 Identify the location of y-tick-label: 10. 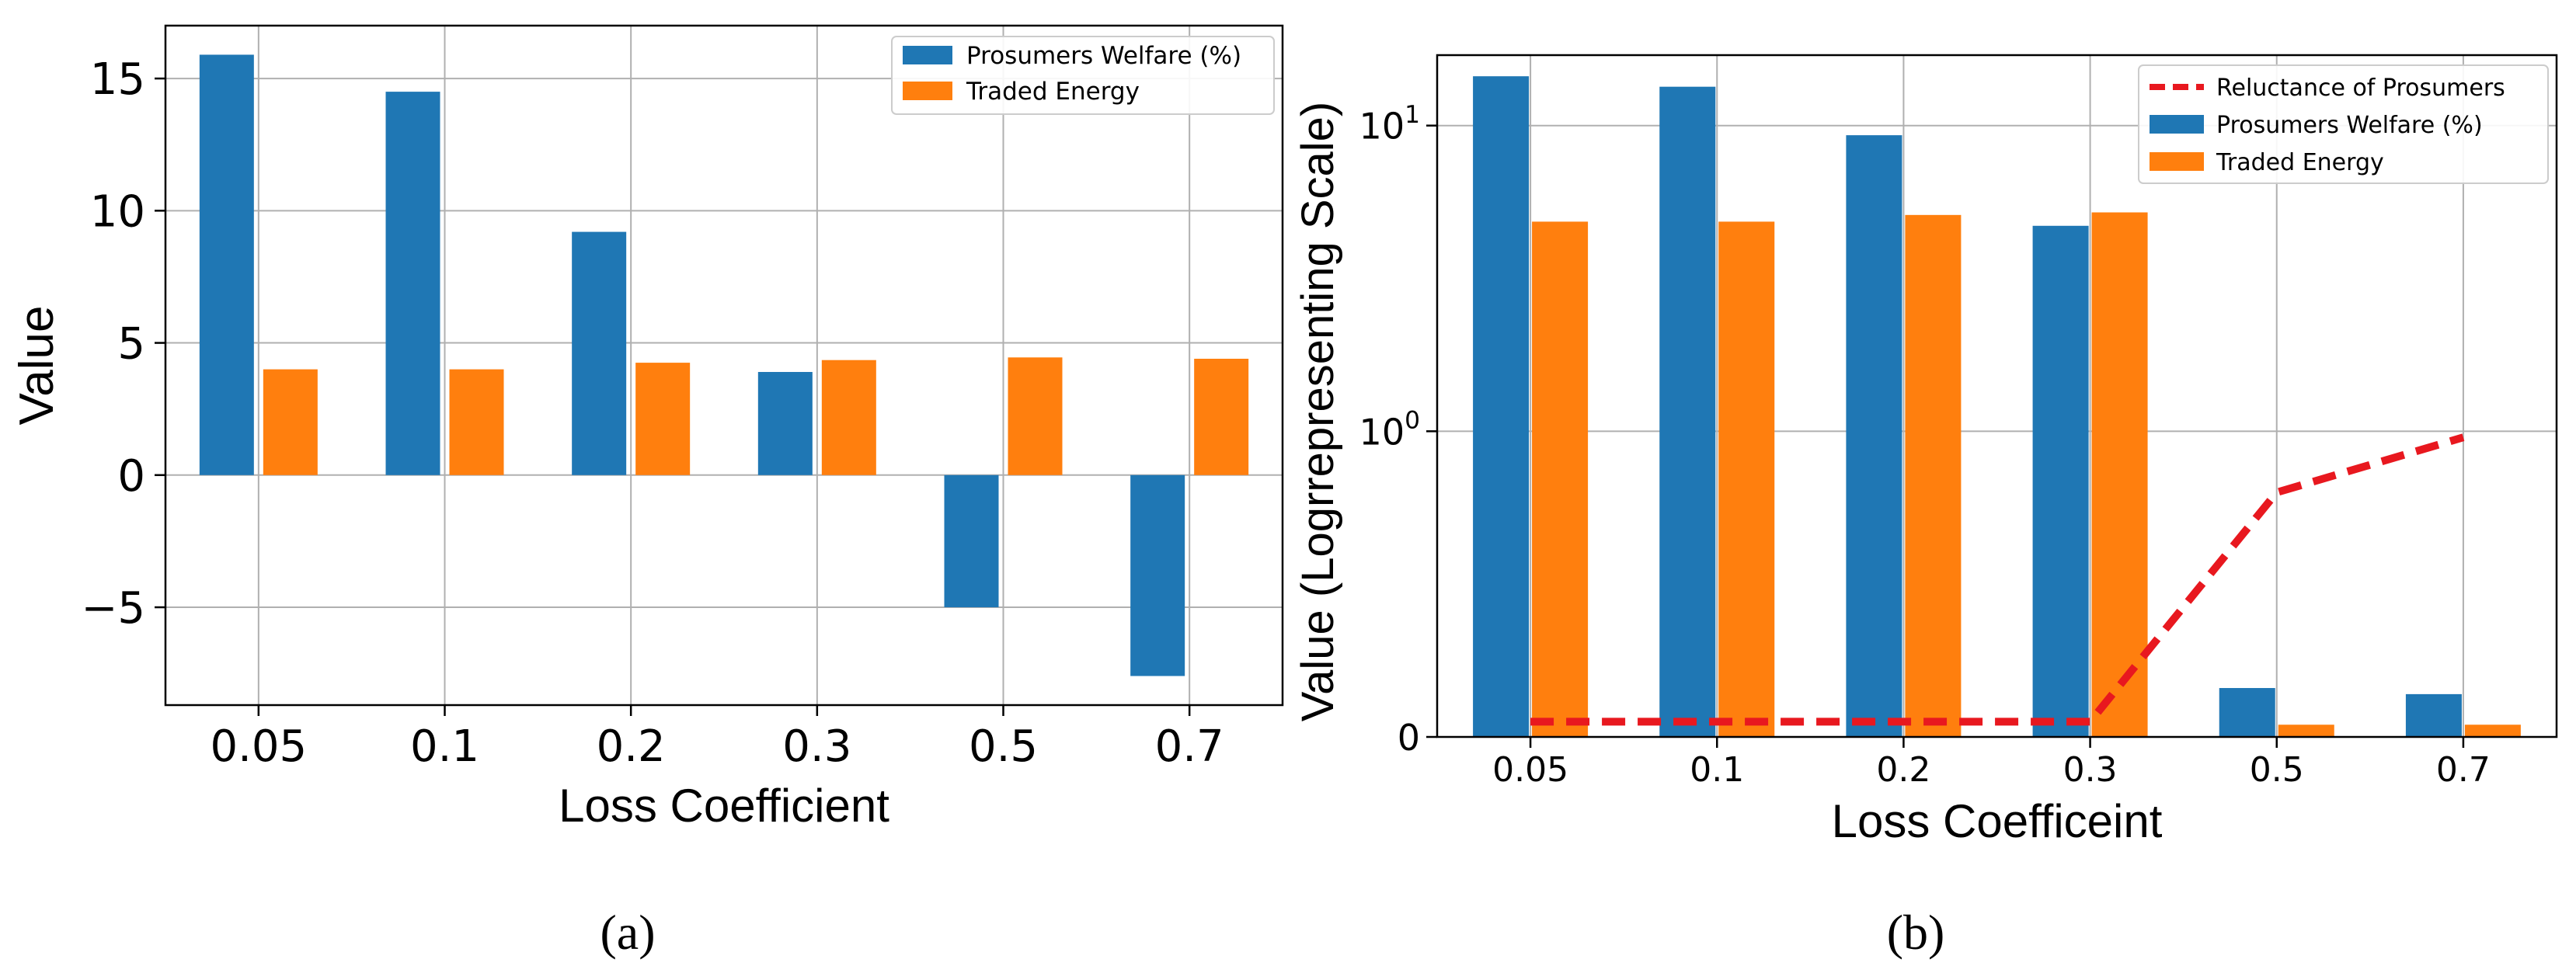
(117, 212).